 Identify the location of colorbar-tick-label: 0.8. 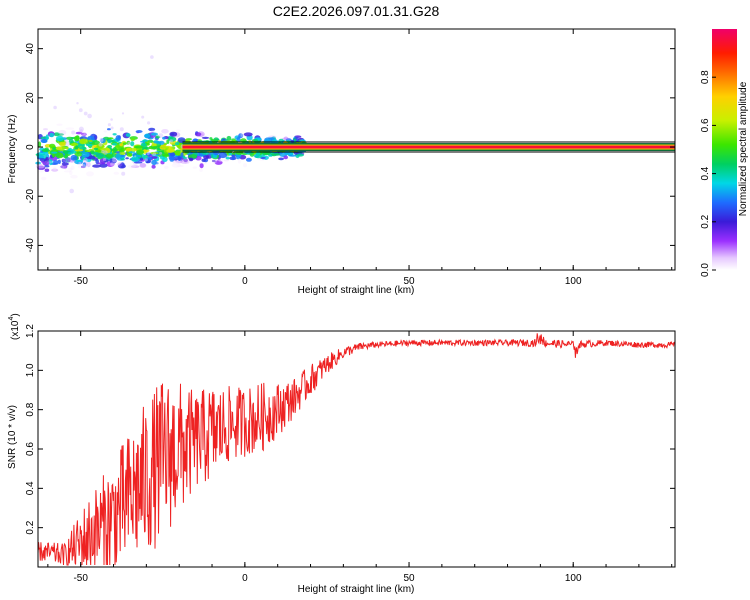
(705, 77).